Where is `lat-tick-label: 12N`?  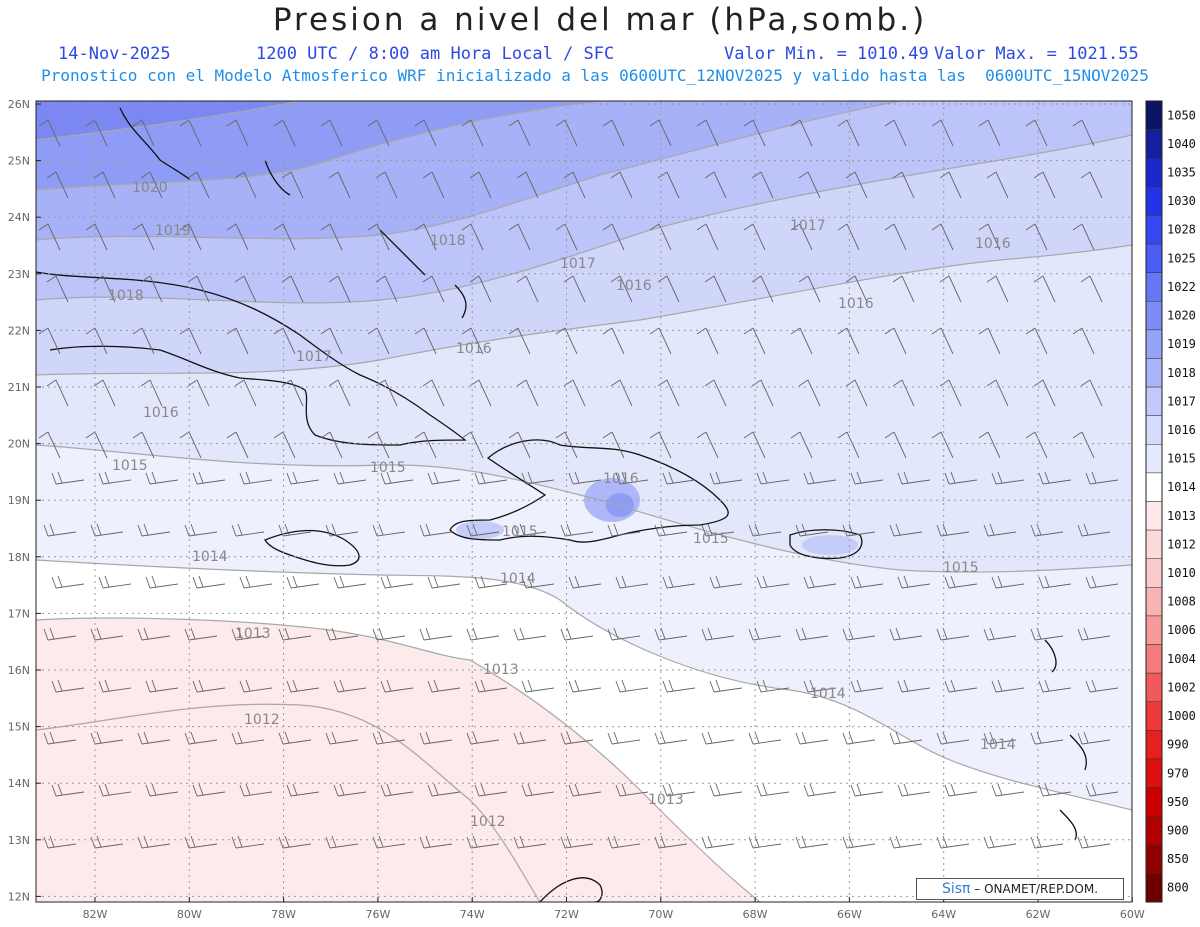 lat-tick-label: 12N is located at coordinates (19, 896).